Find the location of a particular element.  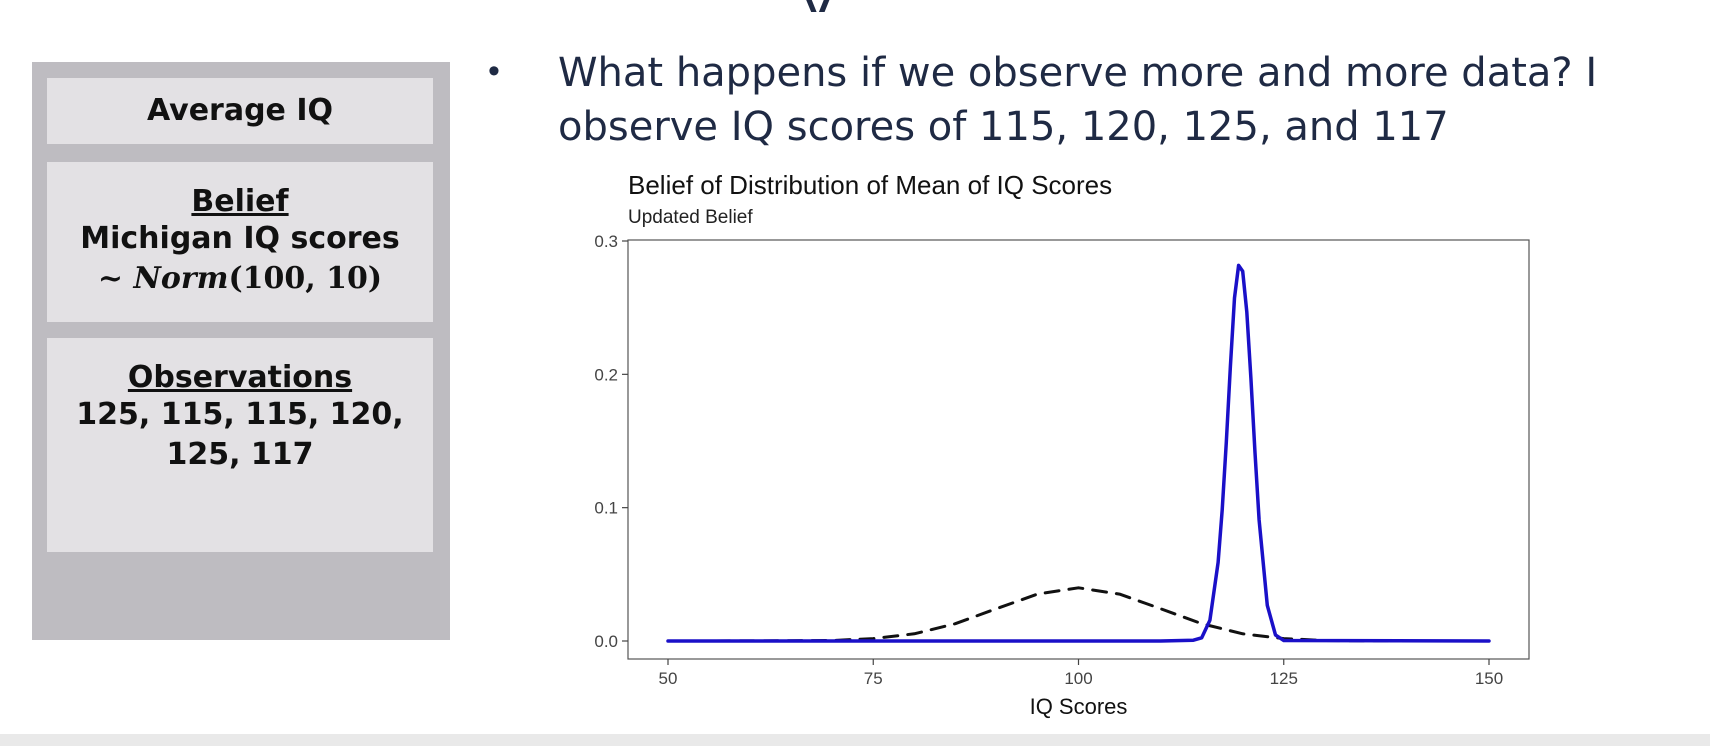

y-tick-label: 0.0 is located at coordinates (606, 641).